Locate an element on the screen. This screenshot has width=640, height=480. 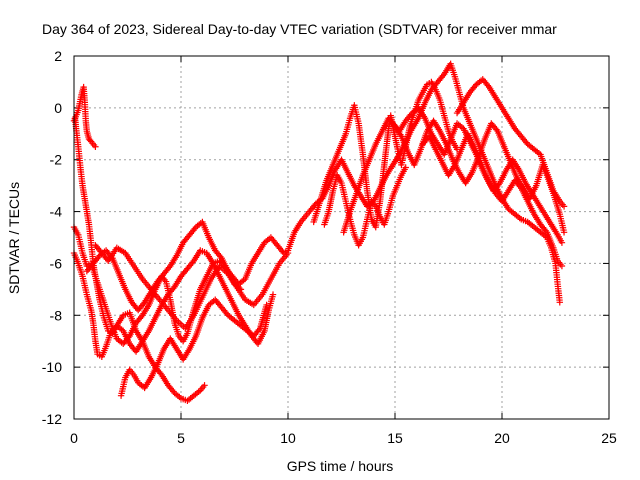
y-tick-label: -12 is located at coordinates (52, 419).